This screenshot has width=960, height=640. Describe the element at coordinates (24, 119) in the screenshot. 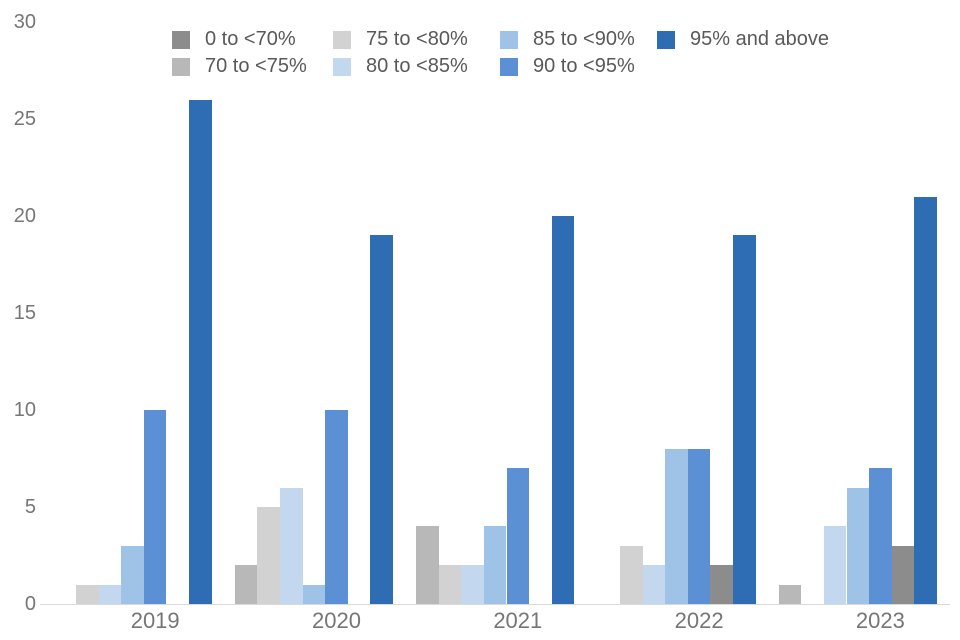

I see `y-tick-label-25: 25` at that location.